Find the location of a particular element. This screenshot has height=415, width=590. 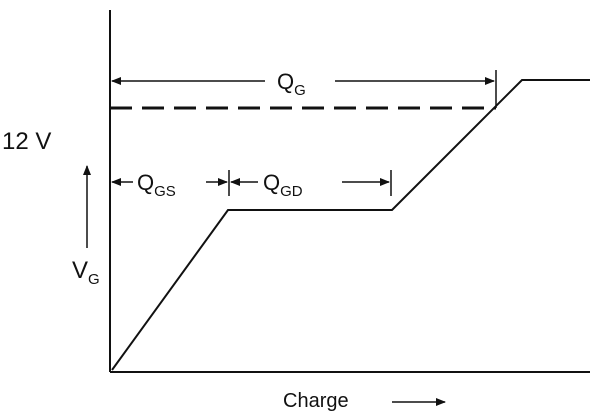

vg-label: VG is located at coordinates (86, 272).